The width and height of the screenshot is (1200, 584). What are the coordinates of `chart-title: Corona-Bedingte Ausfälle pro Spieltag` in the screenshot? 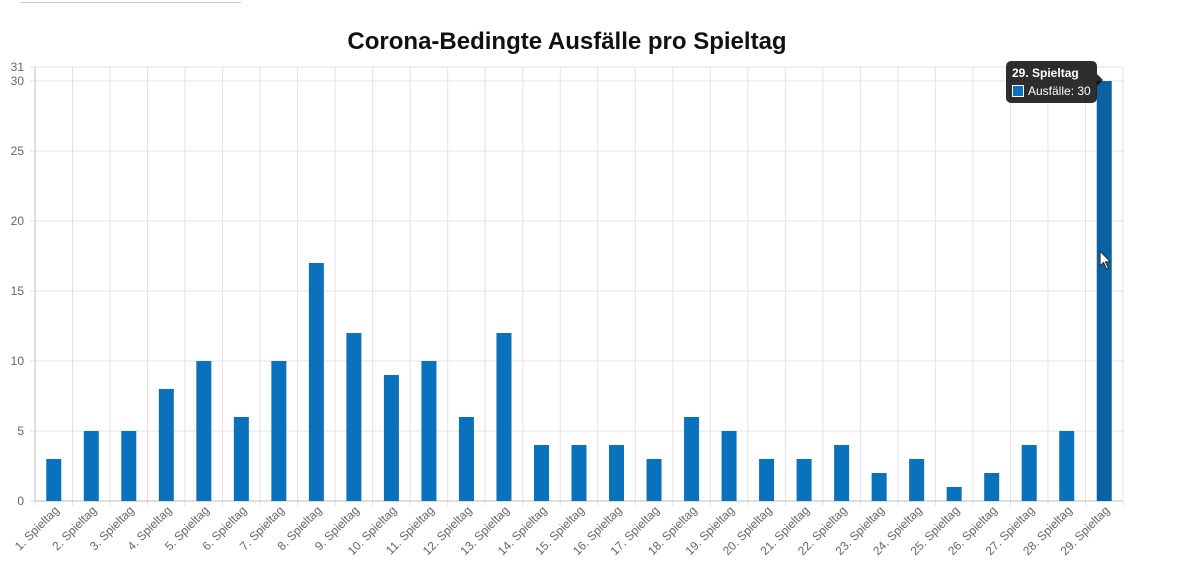 It's located at (567, 41).